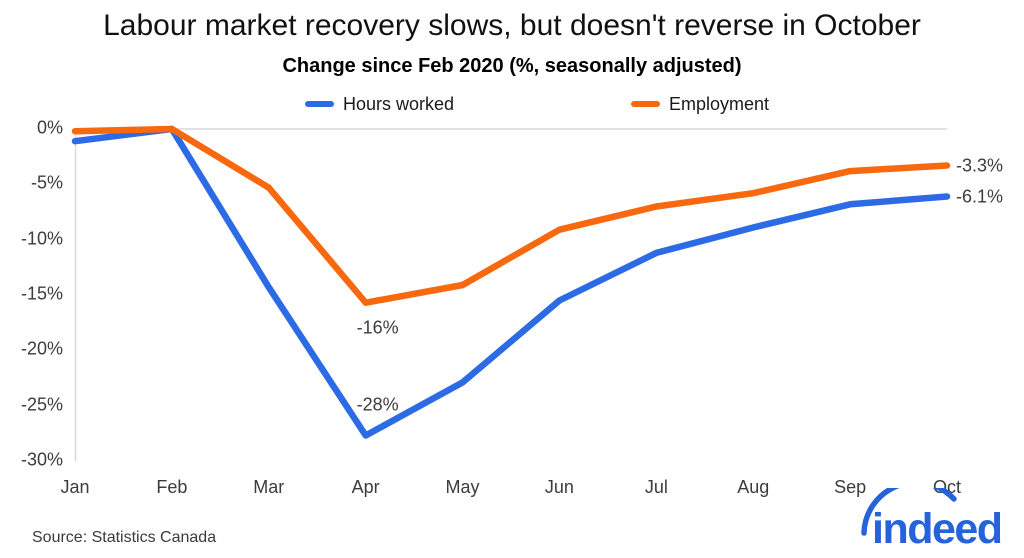 The width and height of the screenshot is (1024, 558). Describe the element at coordinates (49, 127) in the screenshot. I see `y-tick-label: 0%` at that location.